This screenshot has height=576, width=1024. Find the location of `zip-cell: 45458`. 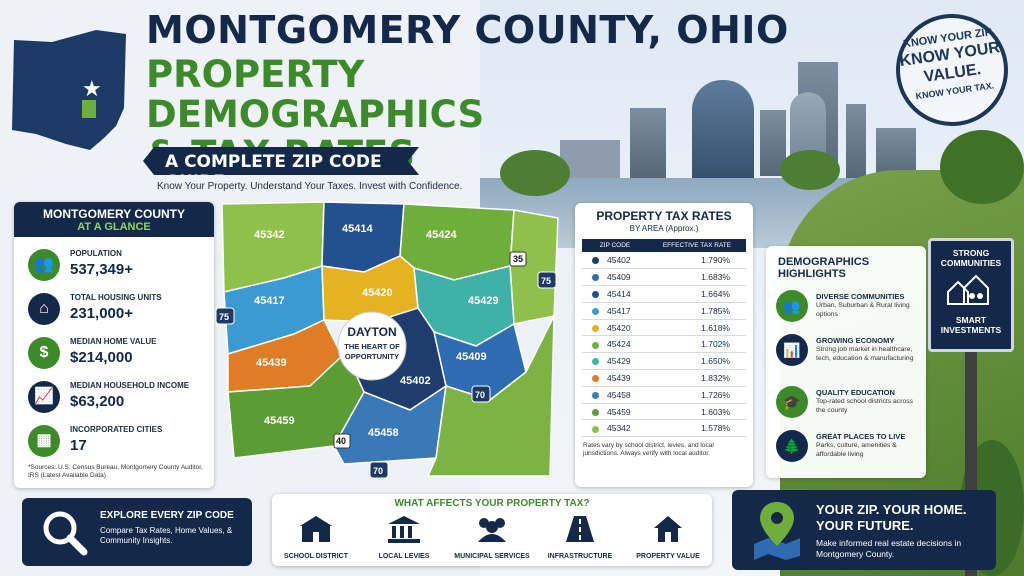

zip-cell: 45458 is located at coordinates (615, 395).